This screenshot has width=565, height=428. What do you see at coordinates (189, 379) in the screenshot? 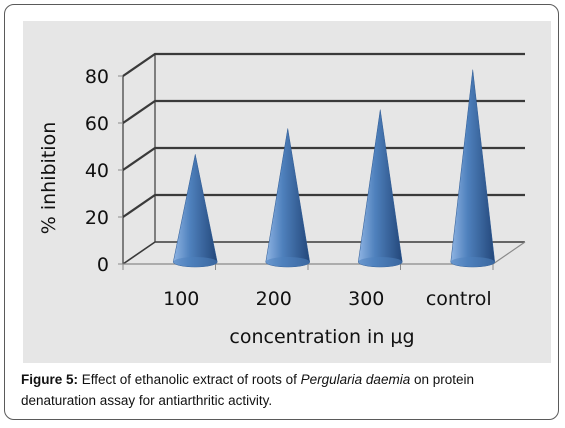
I see `caption-text-before: Effect of ethanolic extract of roots of` at bounding box center [189, 379].